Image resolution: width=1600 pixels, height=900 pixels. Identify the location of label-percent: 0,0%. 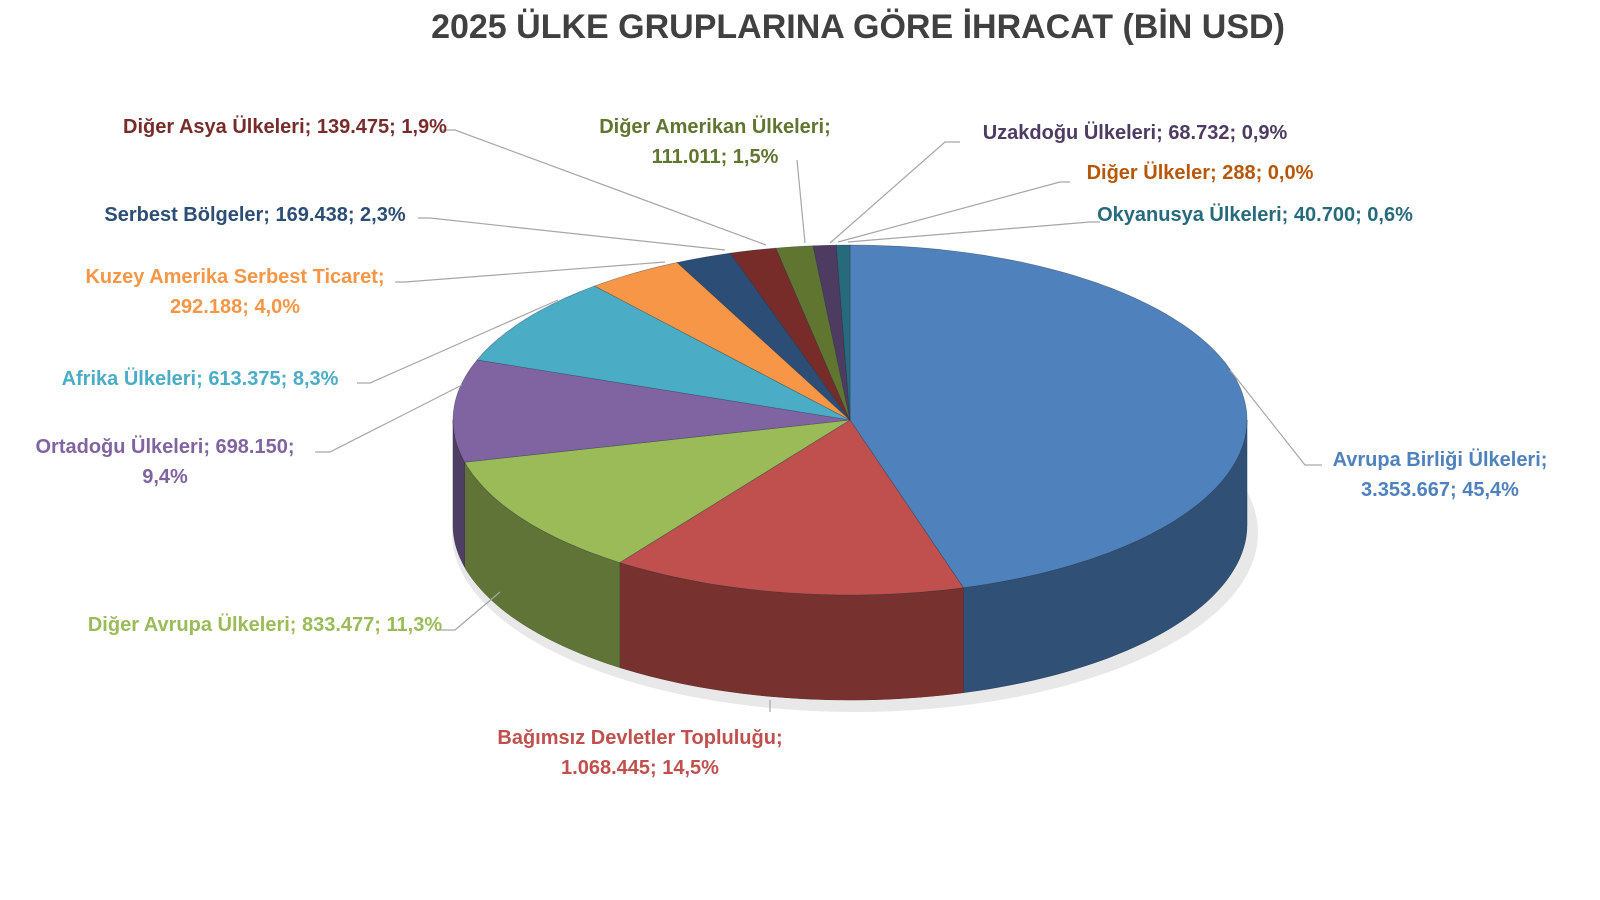
(1290, 173).